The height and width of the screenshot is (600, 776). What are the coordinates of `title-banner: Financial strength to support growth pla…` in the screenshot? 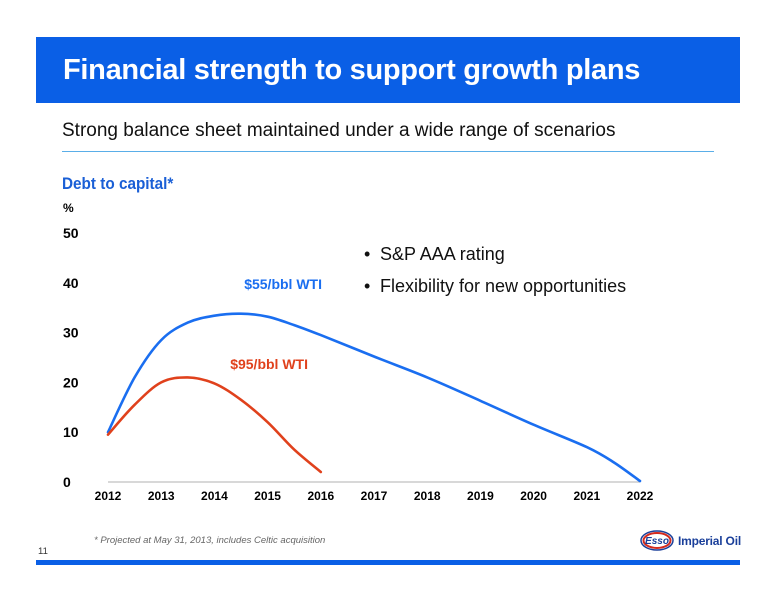 It's located at (388, 70).